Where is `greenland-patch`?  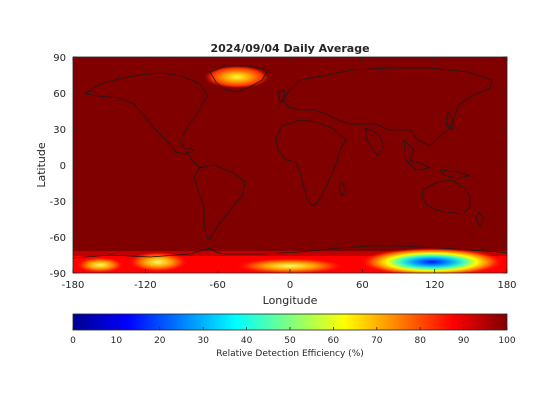 greenland-patch is located at coordinates (237, 77).